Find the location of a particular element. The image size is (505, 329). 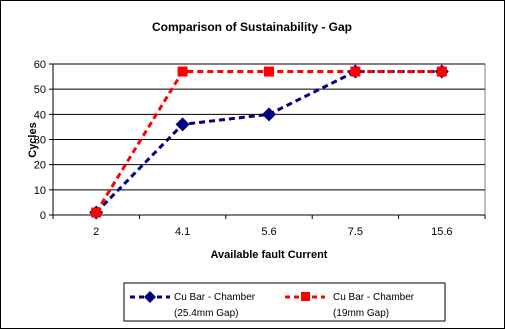

legend-label-series-1: Cu Bar - Chamber is located at coordinates (215, 297).